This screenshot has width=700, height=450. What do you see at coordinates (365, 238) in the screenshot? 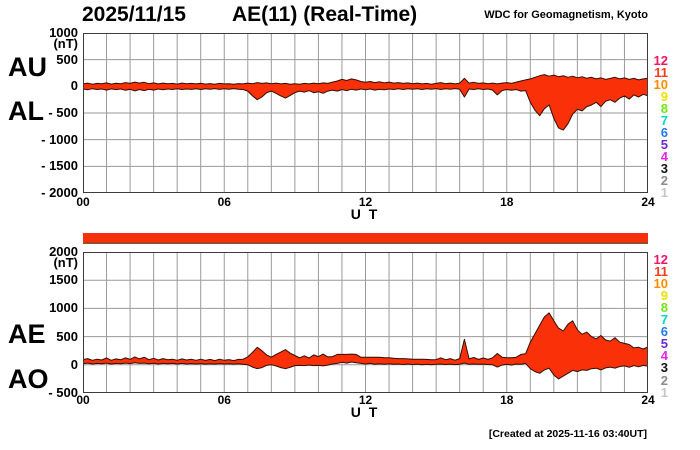
I see `data-availability-bar` at bounding box center [365, 238].